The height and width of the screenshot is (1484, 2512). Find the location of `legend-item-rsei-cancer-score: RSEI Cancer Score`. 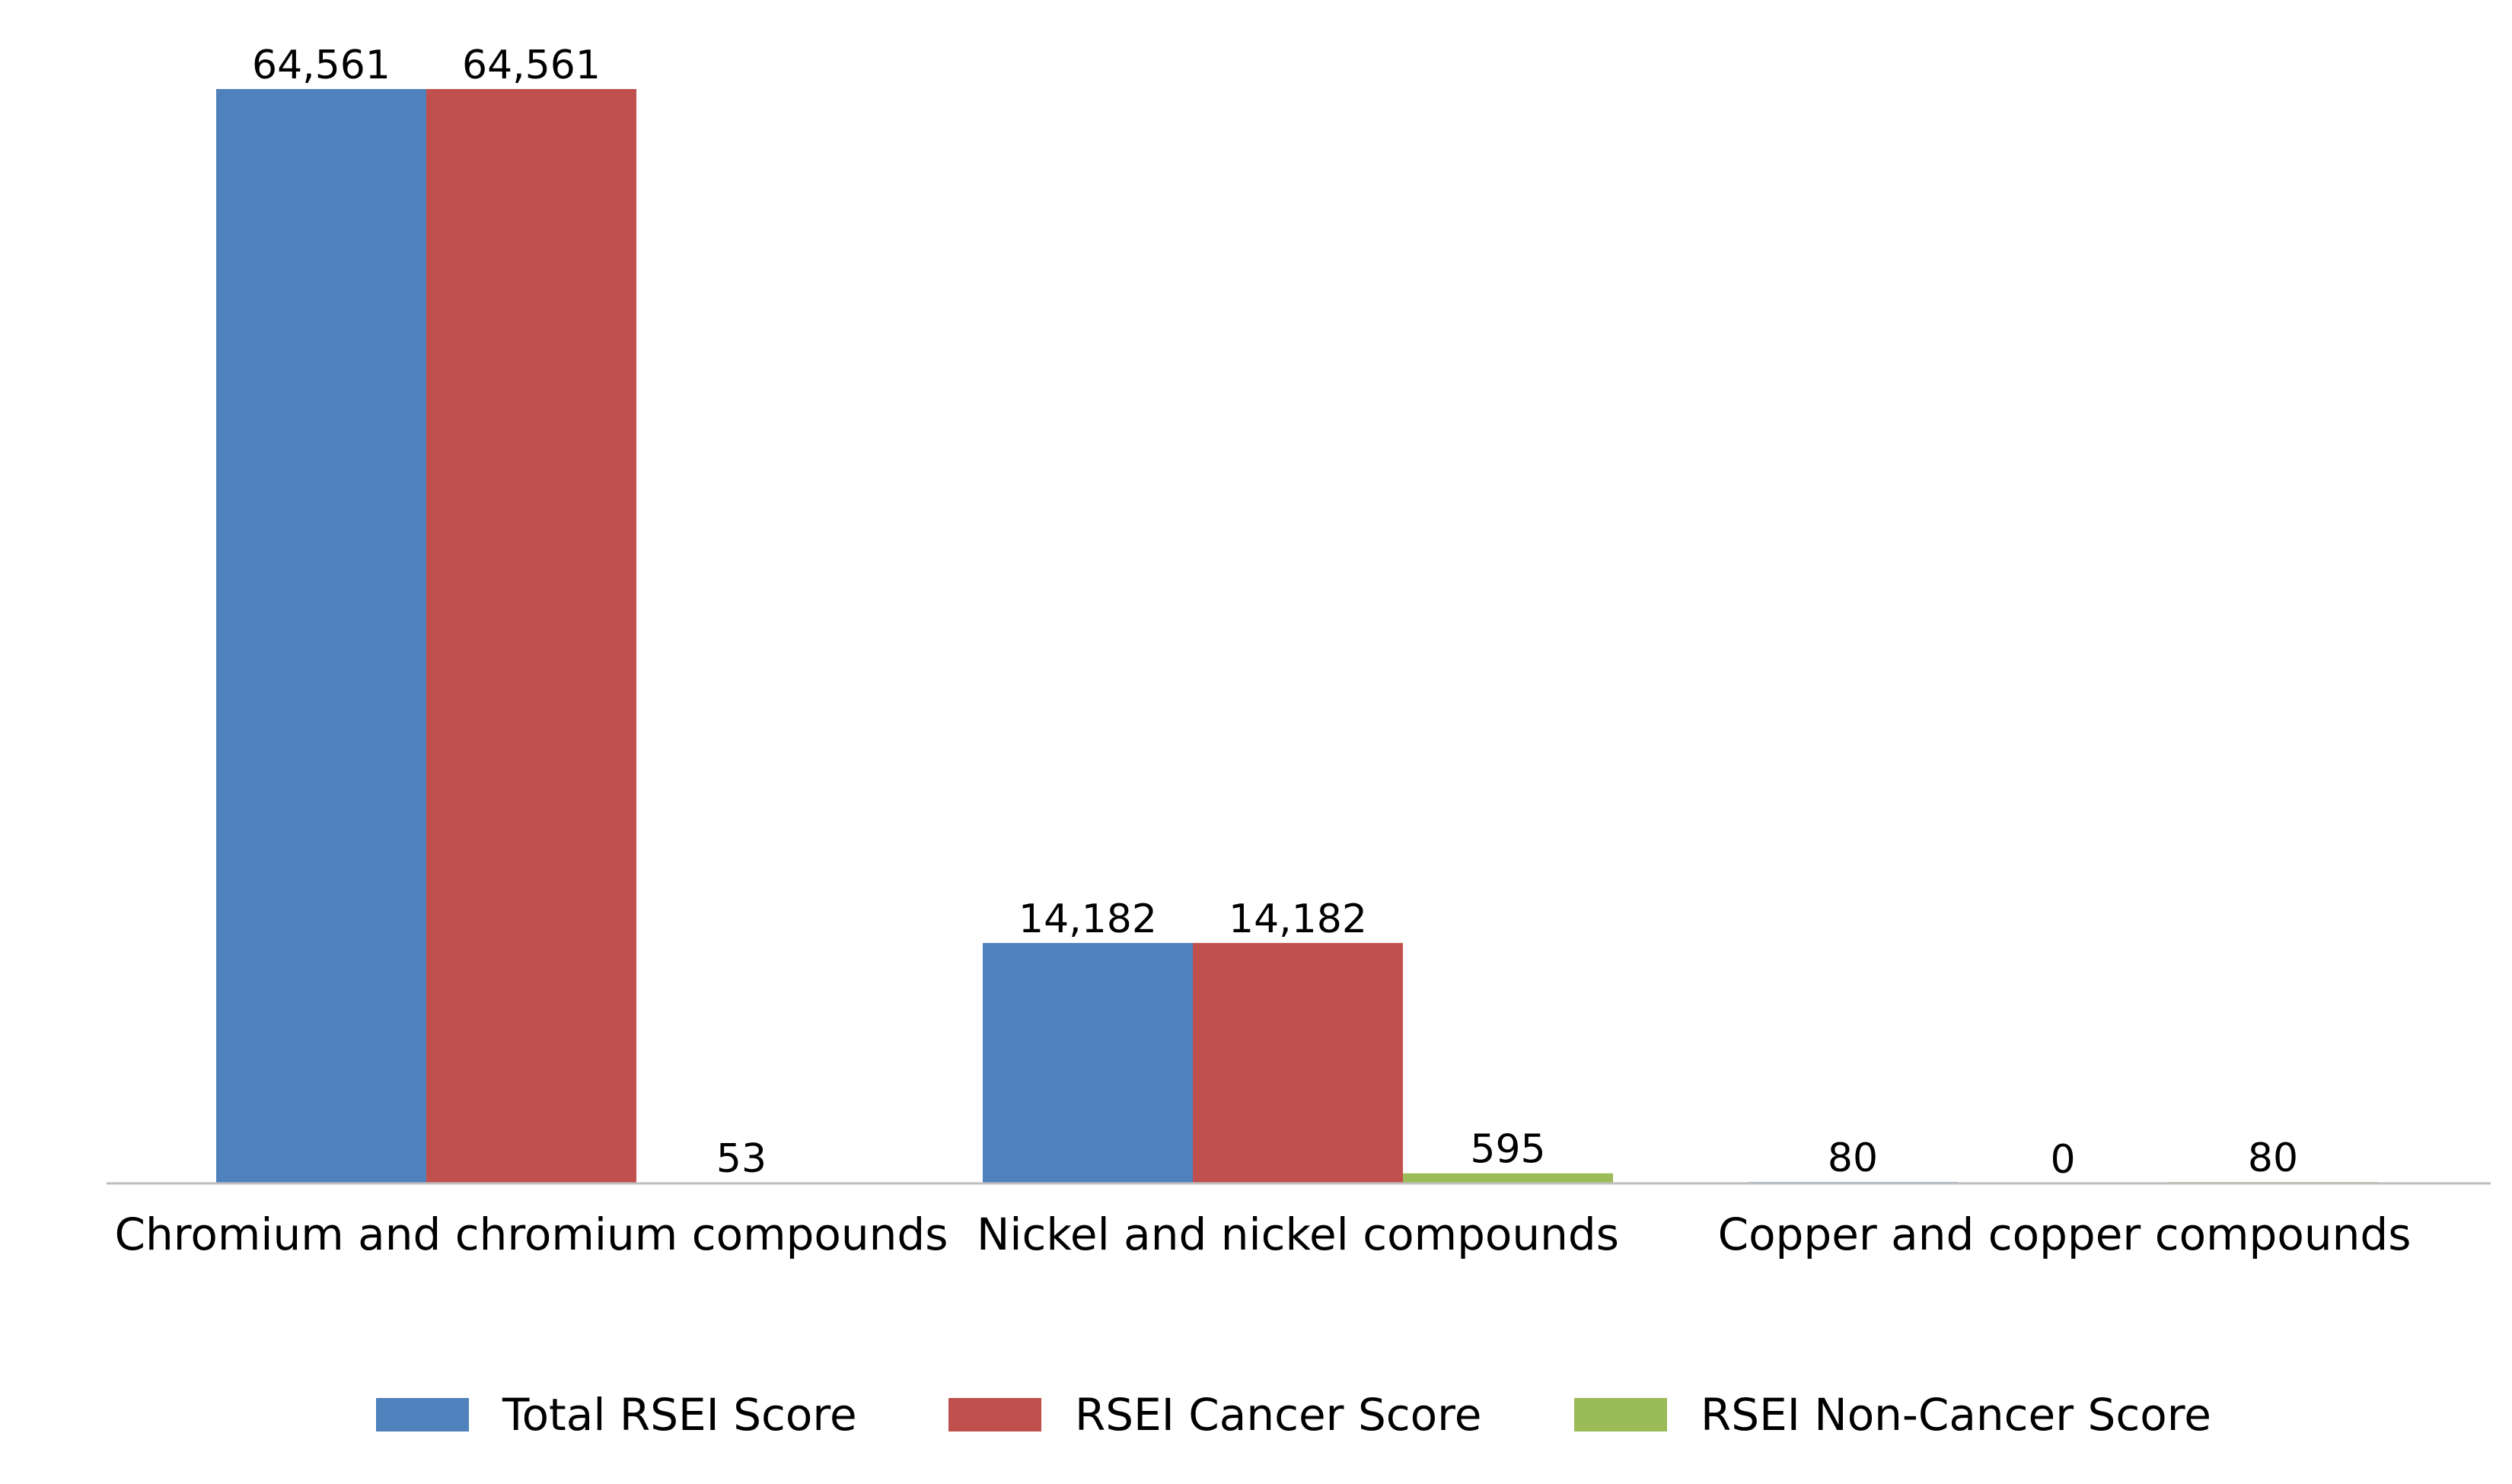

legend-item-rsei-cancer-score: RSEI Cancer Score is located at coordinates (1214, 1415).